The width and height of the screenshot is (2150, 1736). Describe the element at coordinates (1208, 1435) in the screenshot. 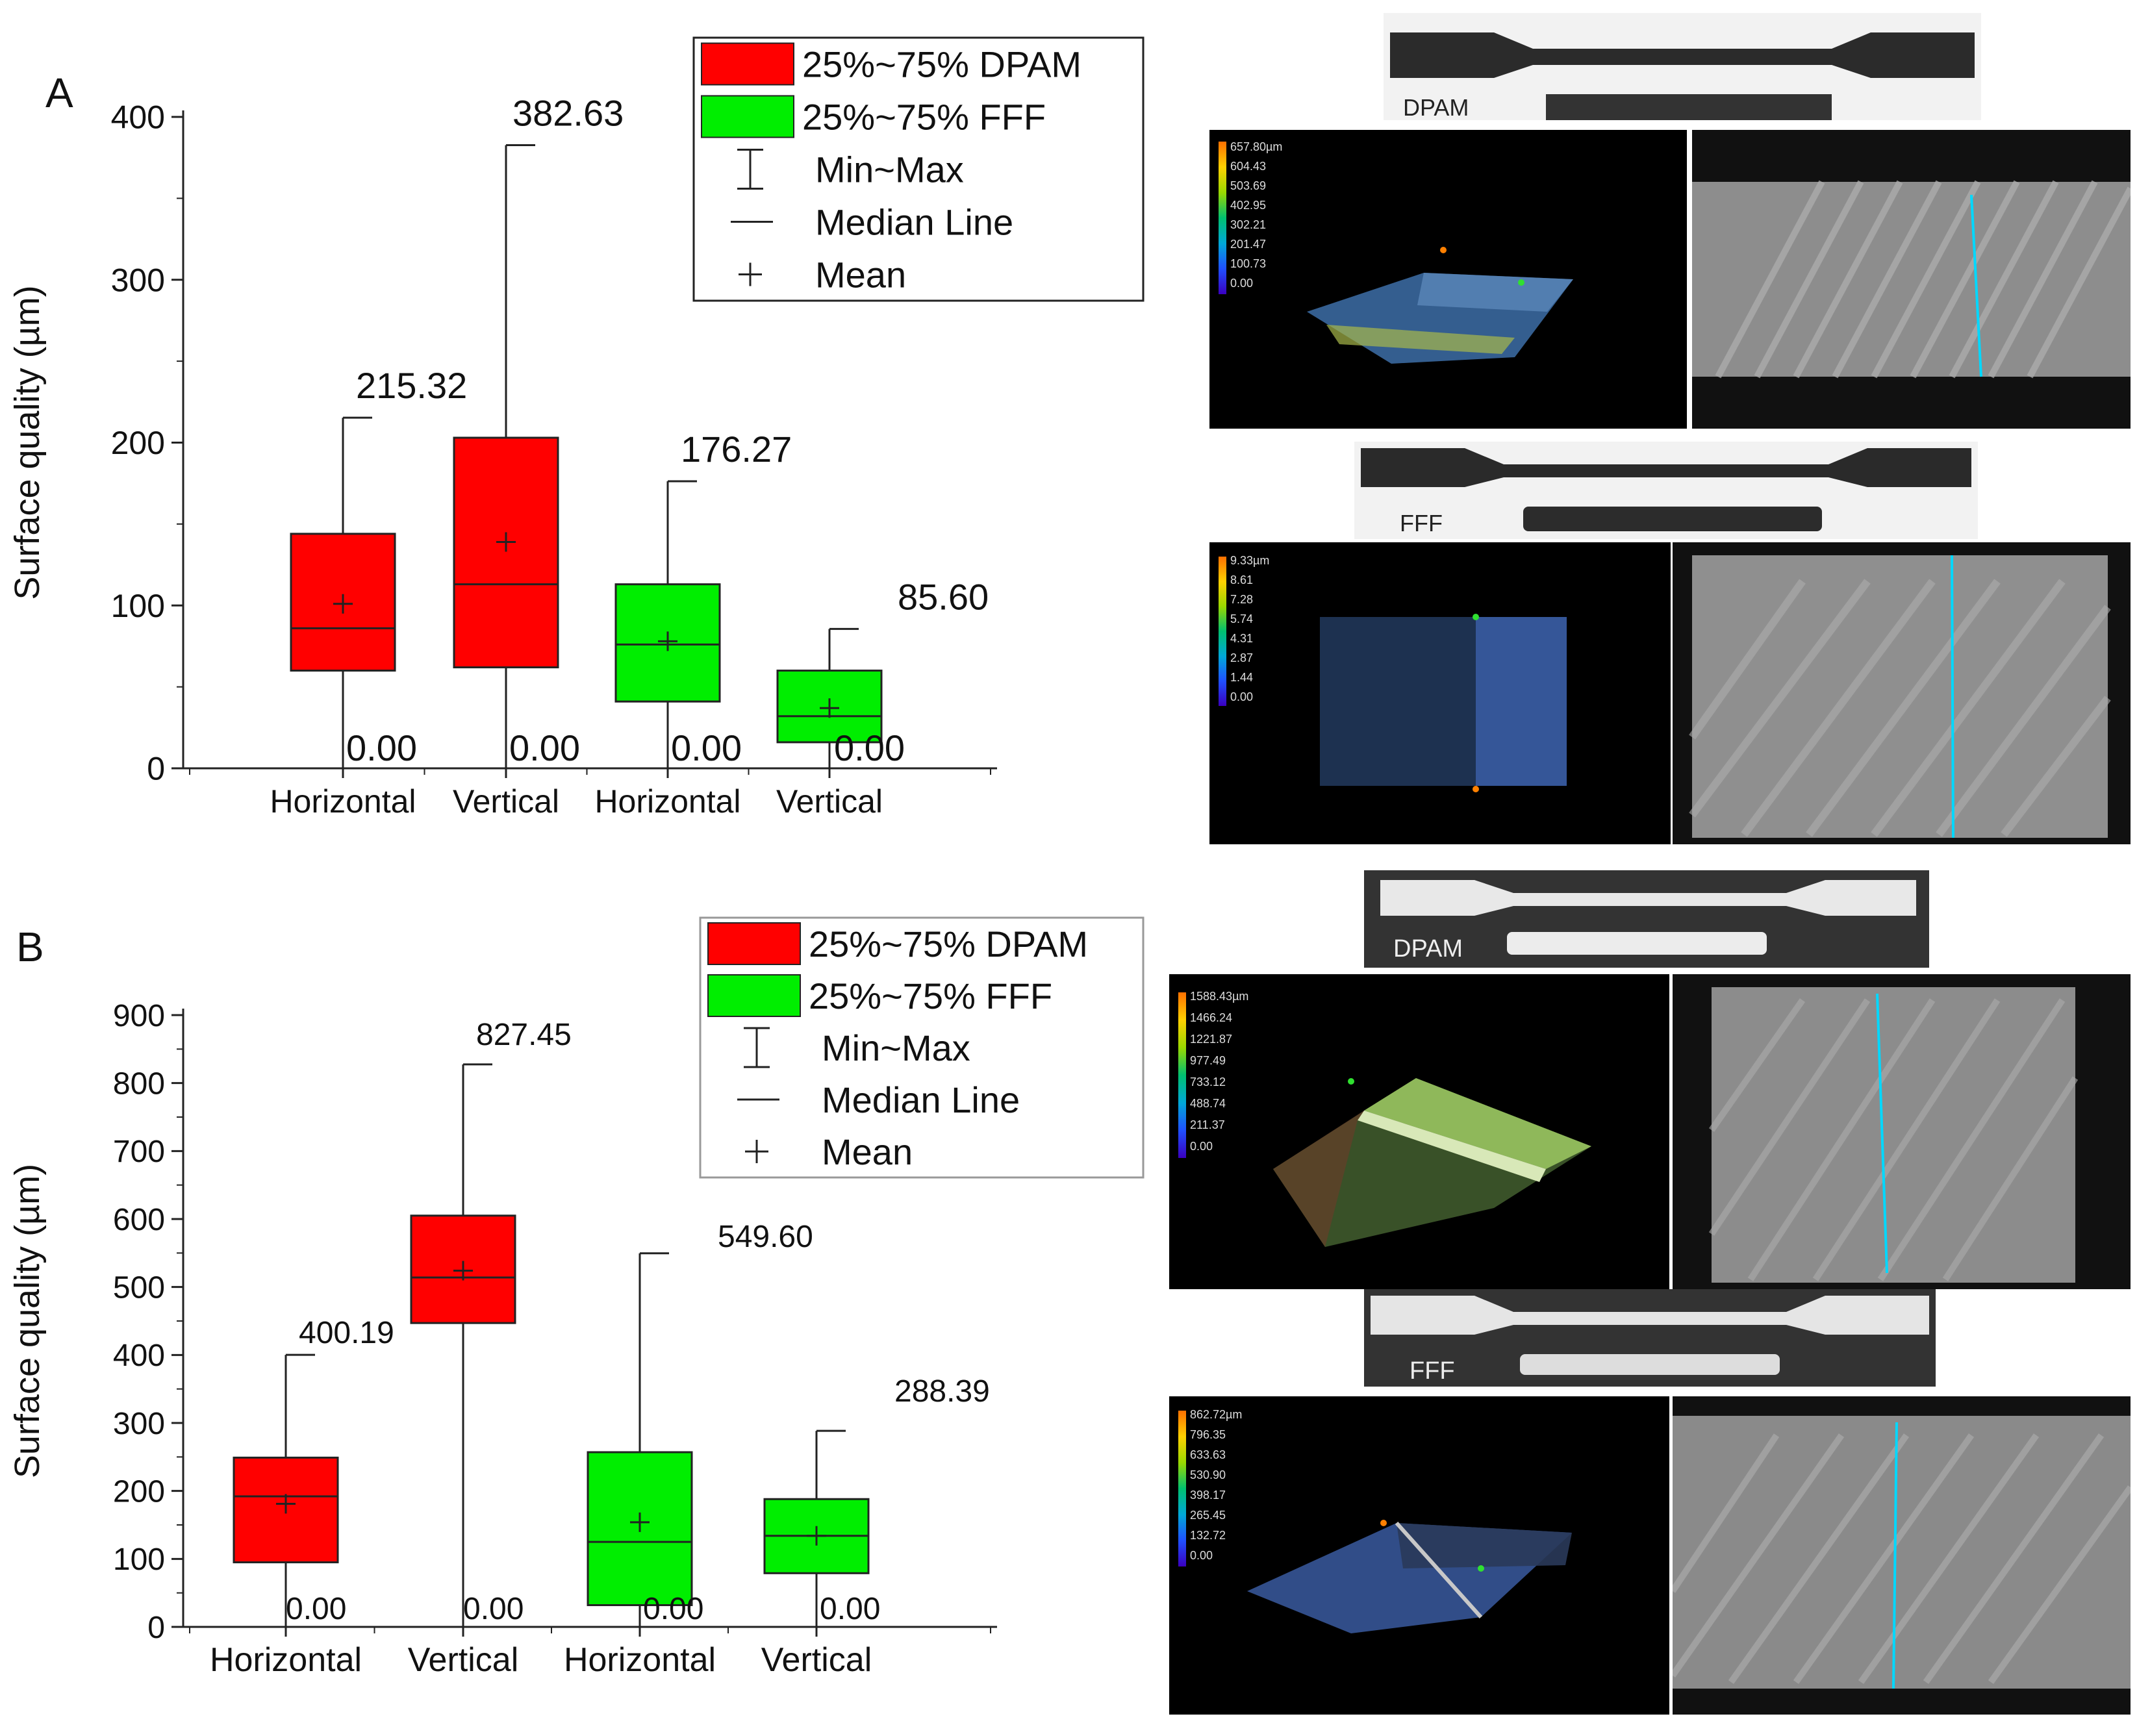

I see `scale-label: 796.35` at that location.